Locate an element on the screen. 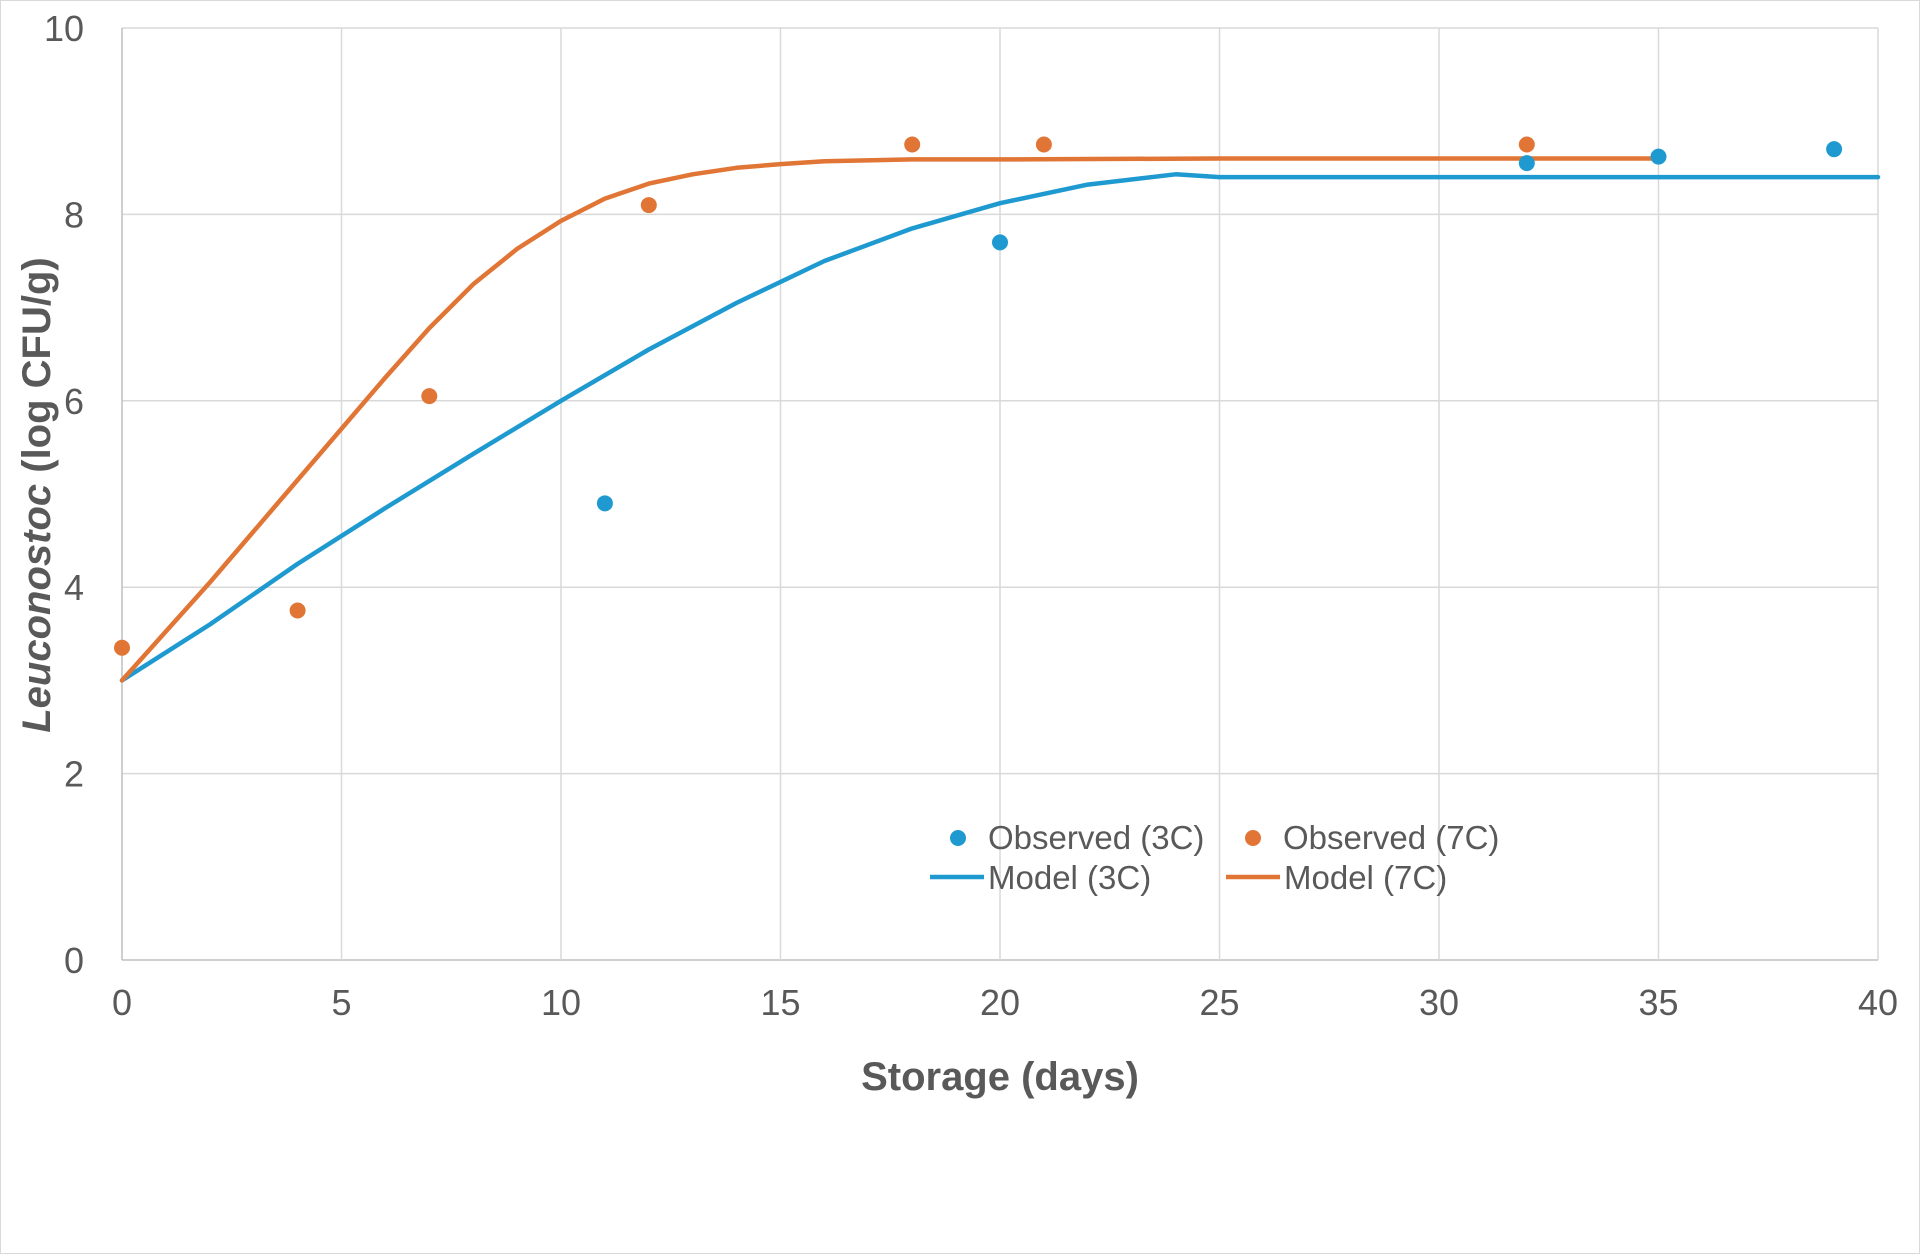  x-tick-label: 35 is located at coordinates (1658, 1002).